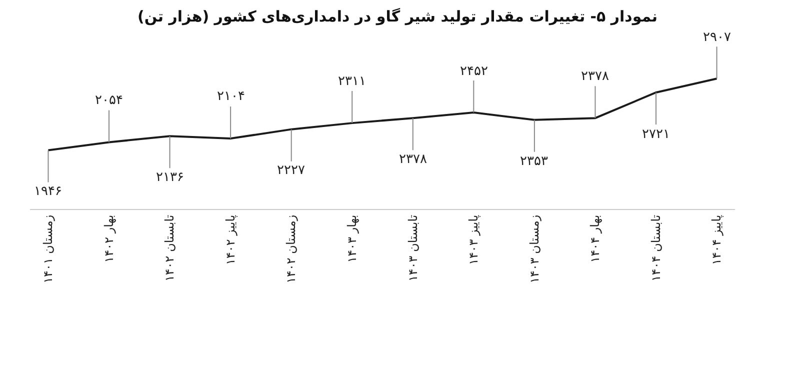 The width and height of the screenshot is (795, 374). I want to click on x-tick-label: پاییز ۱۴۰۳, so click(473, 239).